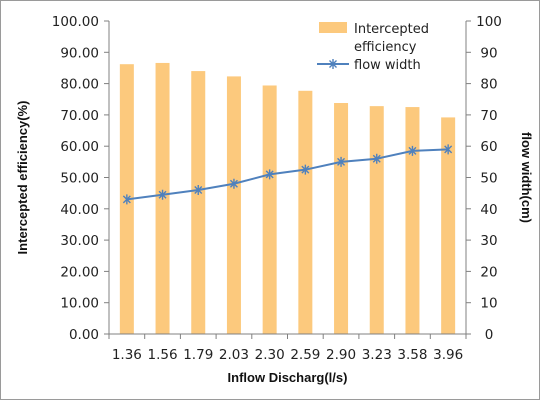 This screenshot has width=540, height=401. What do you see at coordinates (287, 348) in the screenshot?
I see `x-axis-ticks: 1.36 1.56 1.79 2.03 2.30 2.59 2.90 3.23 3.58 3.96` at bounding box center [287, 348].